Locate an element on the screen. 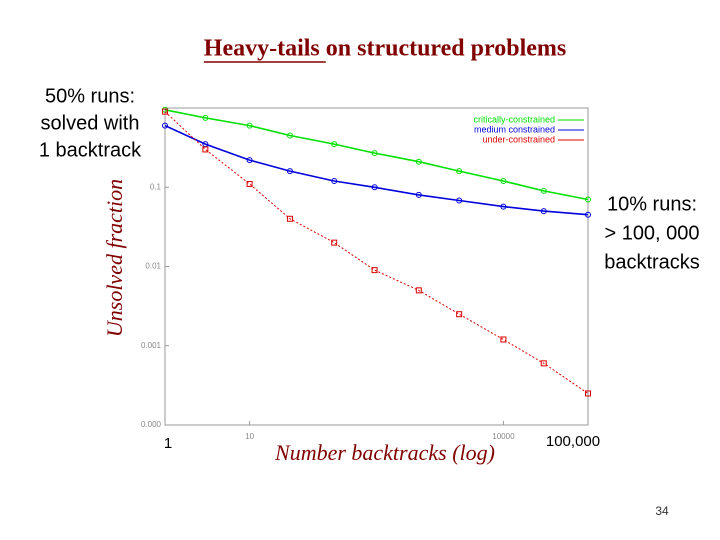 This screenshot has height=540, width=720. y-tick-label: 0.1 is located at coordinates (156, 186).